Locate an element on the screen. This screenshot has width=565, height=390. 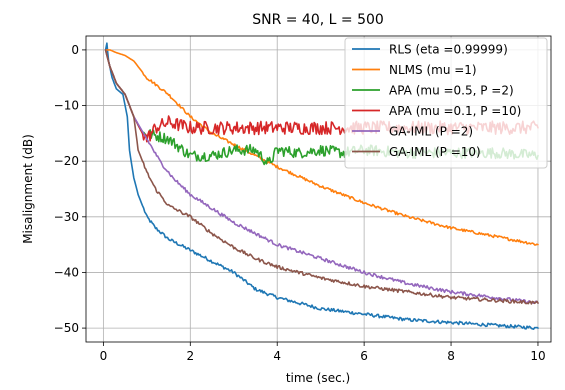
y-tick-label: −10 is located at coordinates (66, 106).